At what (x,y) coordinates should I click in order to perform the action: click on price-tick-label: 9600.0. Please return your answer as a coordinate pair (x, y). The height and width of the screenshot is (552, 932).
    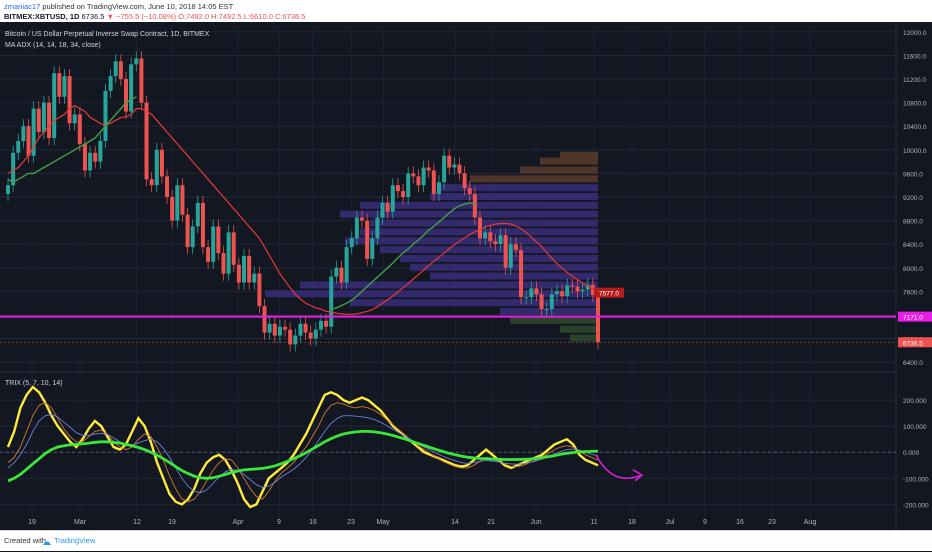
    Looking at the image, I should click on (913, 174).